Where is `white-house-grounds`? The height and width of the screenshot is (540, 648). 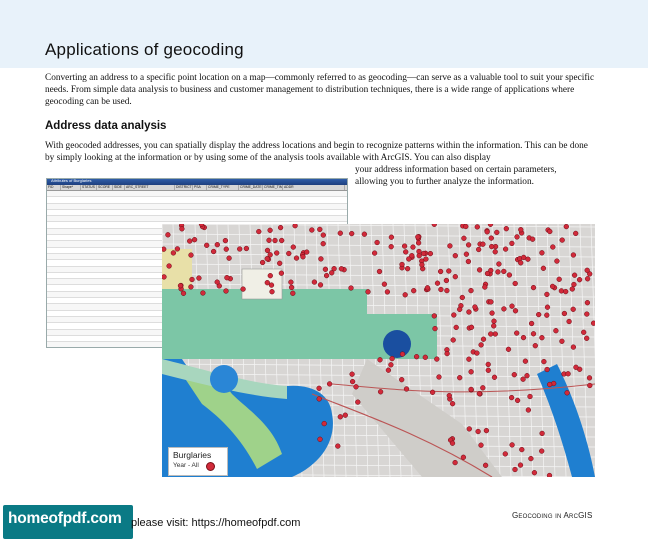
white-house-grounds is located at coordinates (262, 284).